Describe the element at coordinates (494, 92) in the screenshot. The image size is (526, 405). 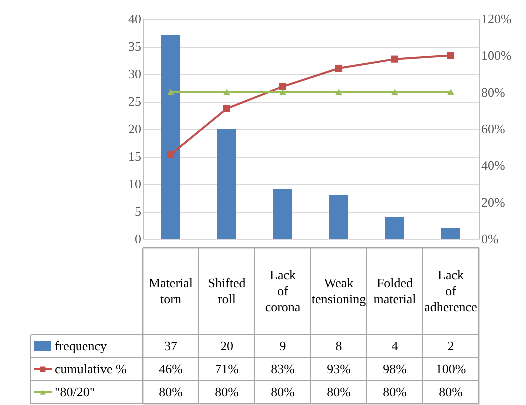
I see `y2-tick-label: 80%` at that location.